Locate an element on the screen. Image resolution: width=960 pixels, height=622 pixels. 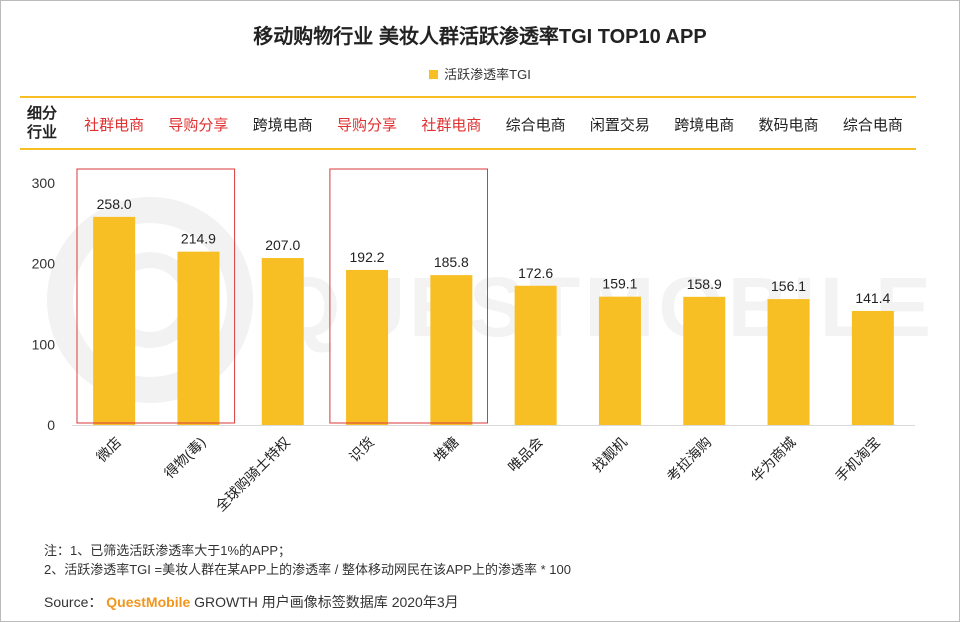
y-tick-label: 100 is located at coordinates (44, 344).